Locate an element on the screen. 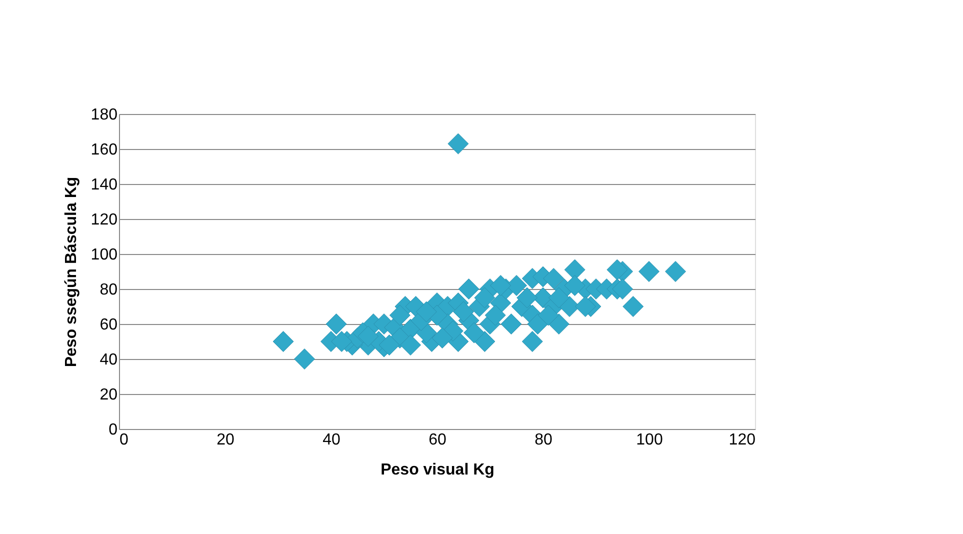 This screenshot has width=963, height=534. x-axis-title: Peso visual Kg is located at coordinates (437, 470).